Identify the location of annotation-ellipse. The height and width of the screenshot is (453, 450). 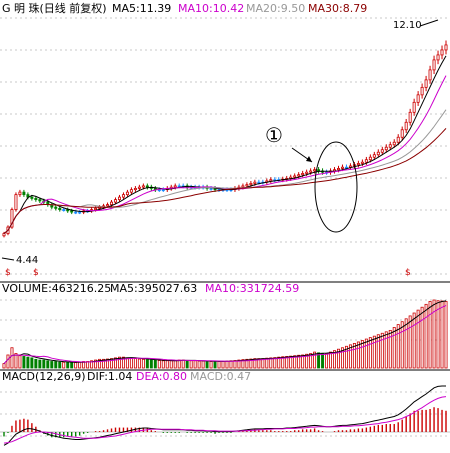
(336, 187).